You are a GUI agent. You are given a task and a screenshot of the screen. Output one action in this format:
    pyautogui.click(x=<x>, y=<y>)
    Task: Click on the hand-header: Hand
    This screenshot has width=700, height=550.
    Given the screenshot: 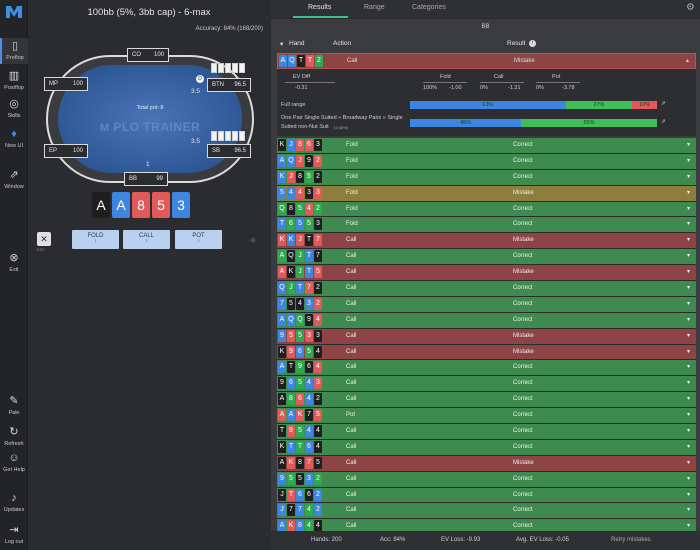 What is the action you would take?
    pyautogui.click(x=297, y=43)
    